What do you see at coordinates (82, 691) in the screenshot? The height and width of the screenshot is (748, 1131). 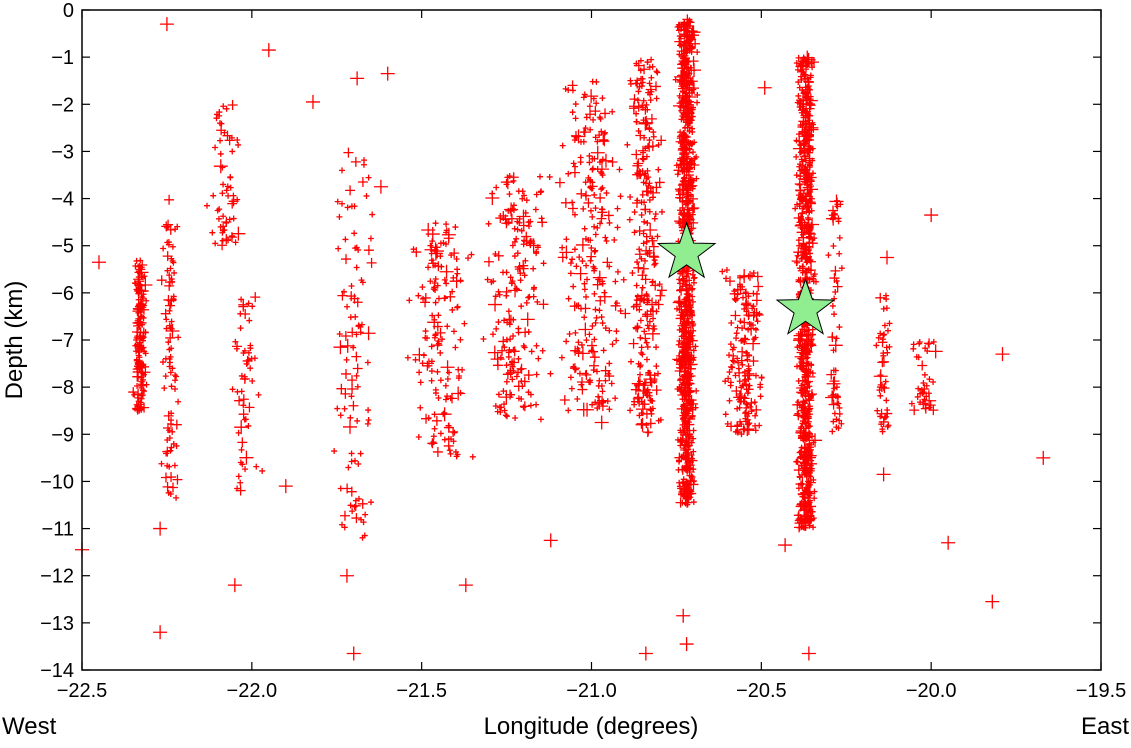 I see `x-tick-label: −22.5` at bounding box center [82, 691].